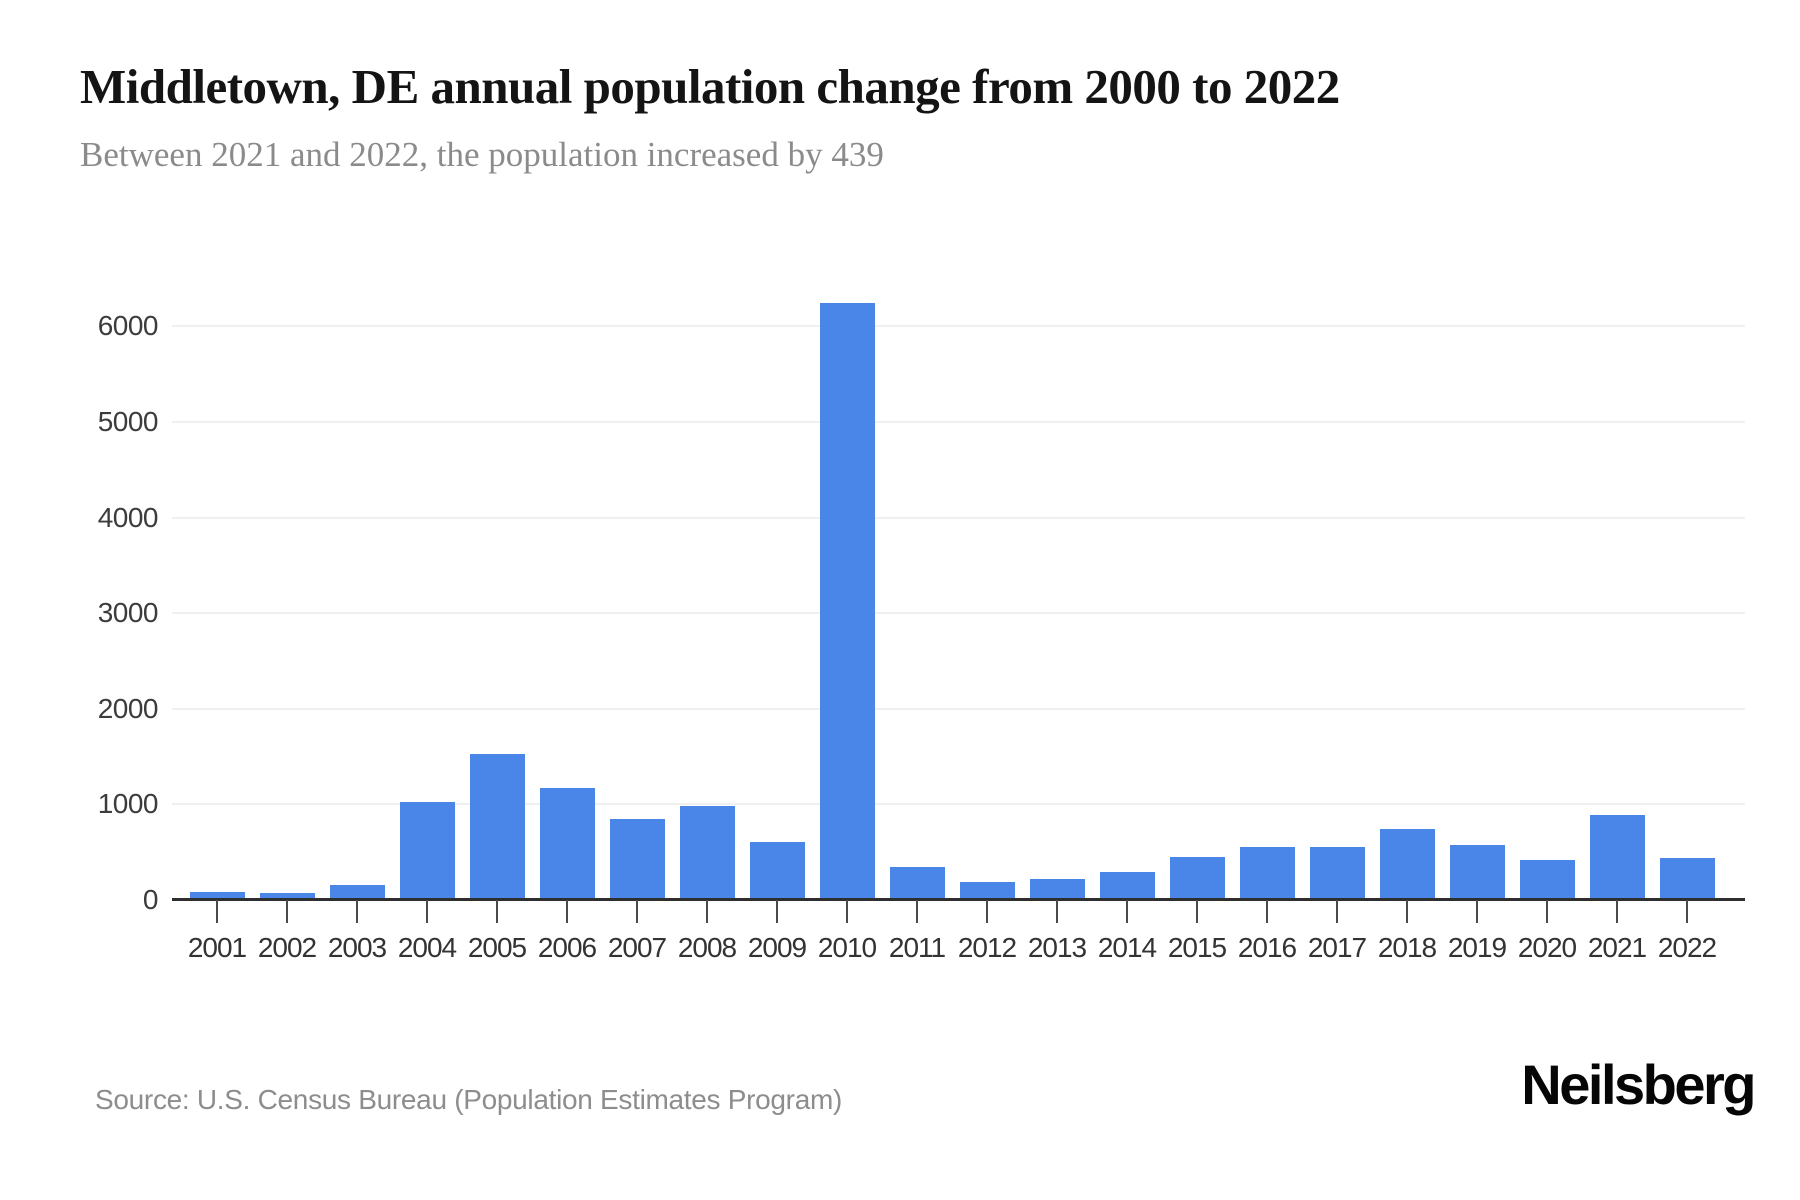 Image resolution: width=1800 pixels, height=1200 pixels. Describe the element at coordinates (1547, 879) in the screenshot. I see `bar-2020` at that location.